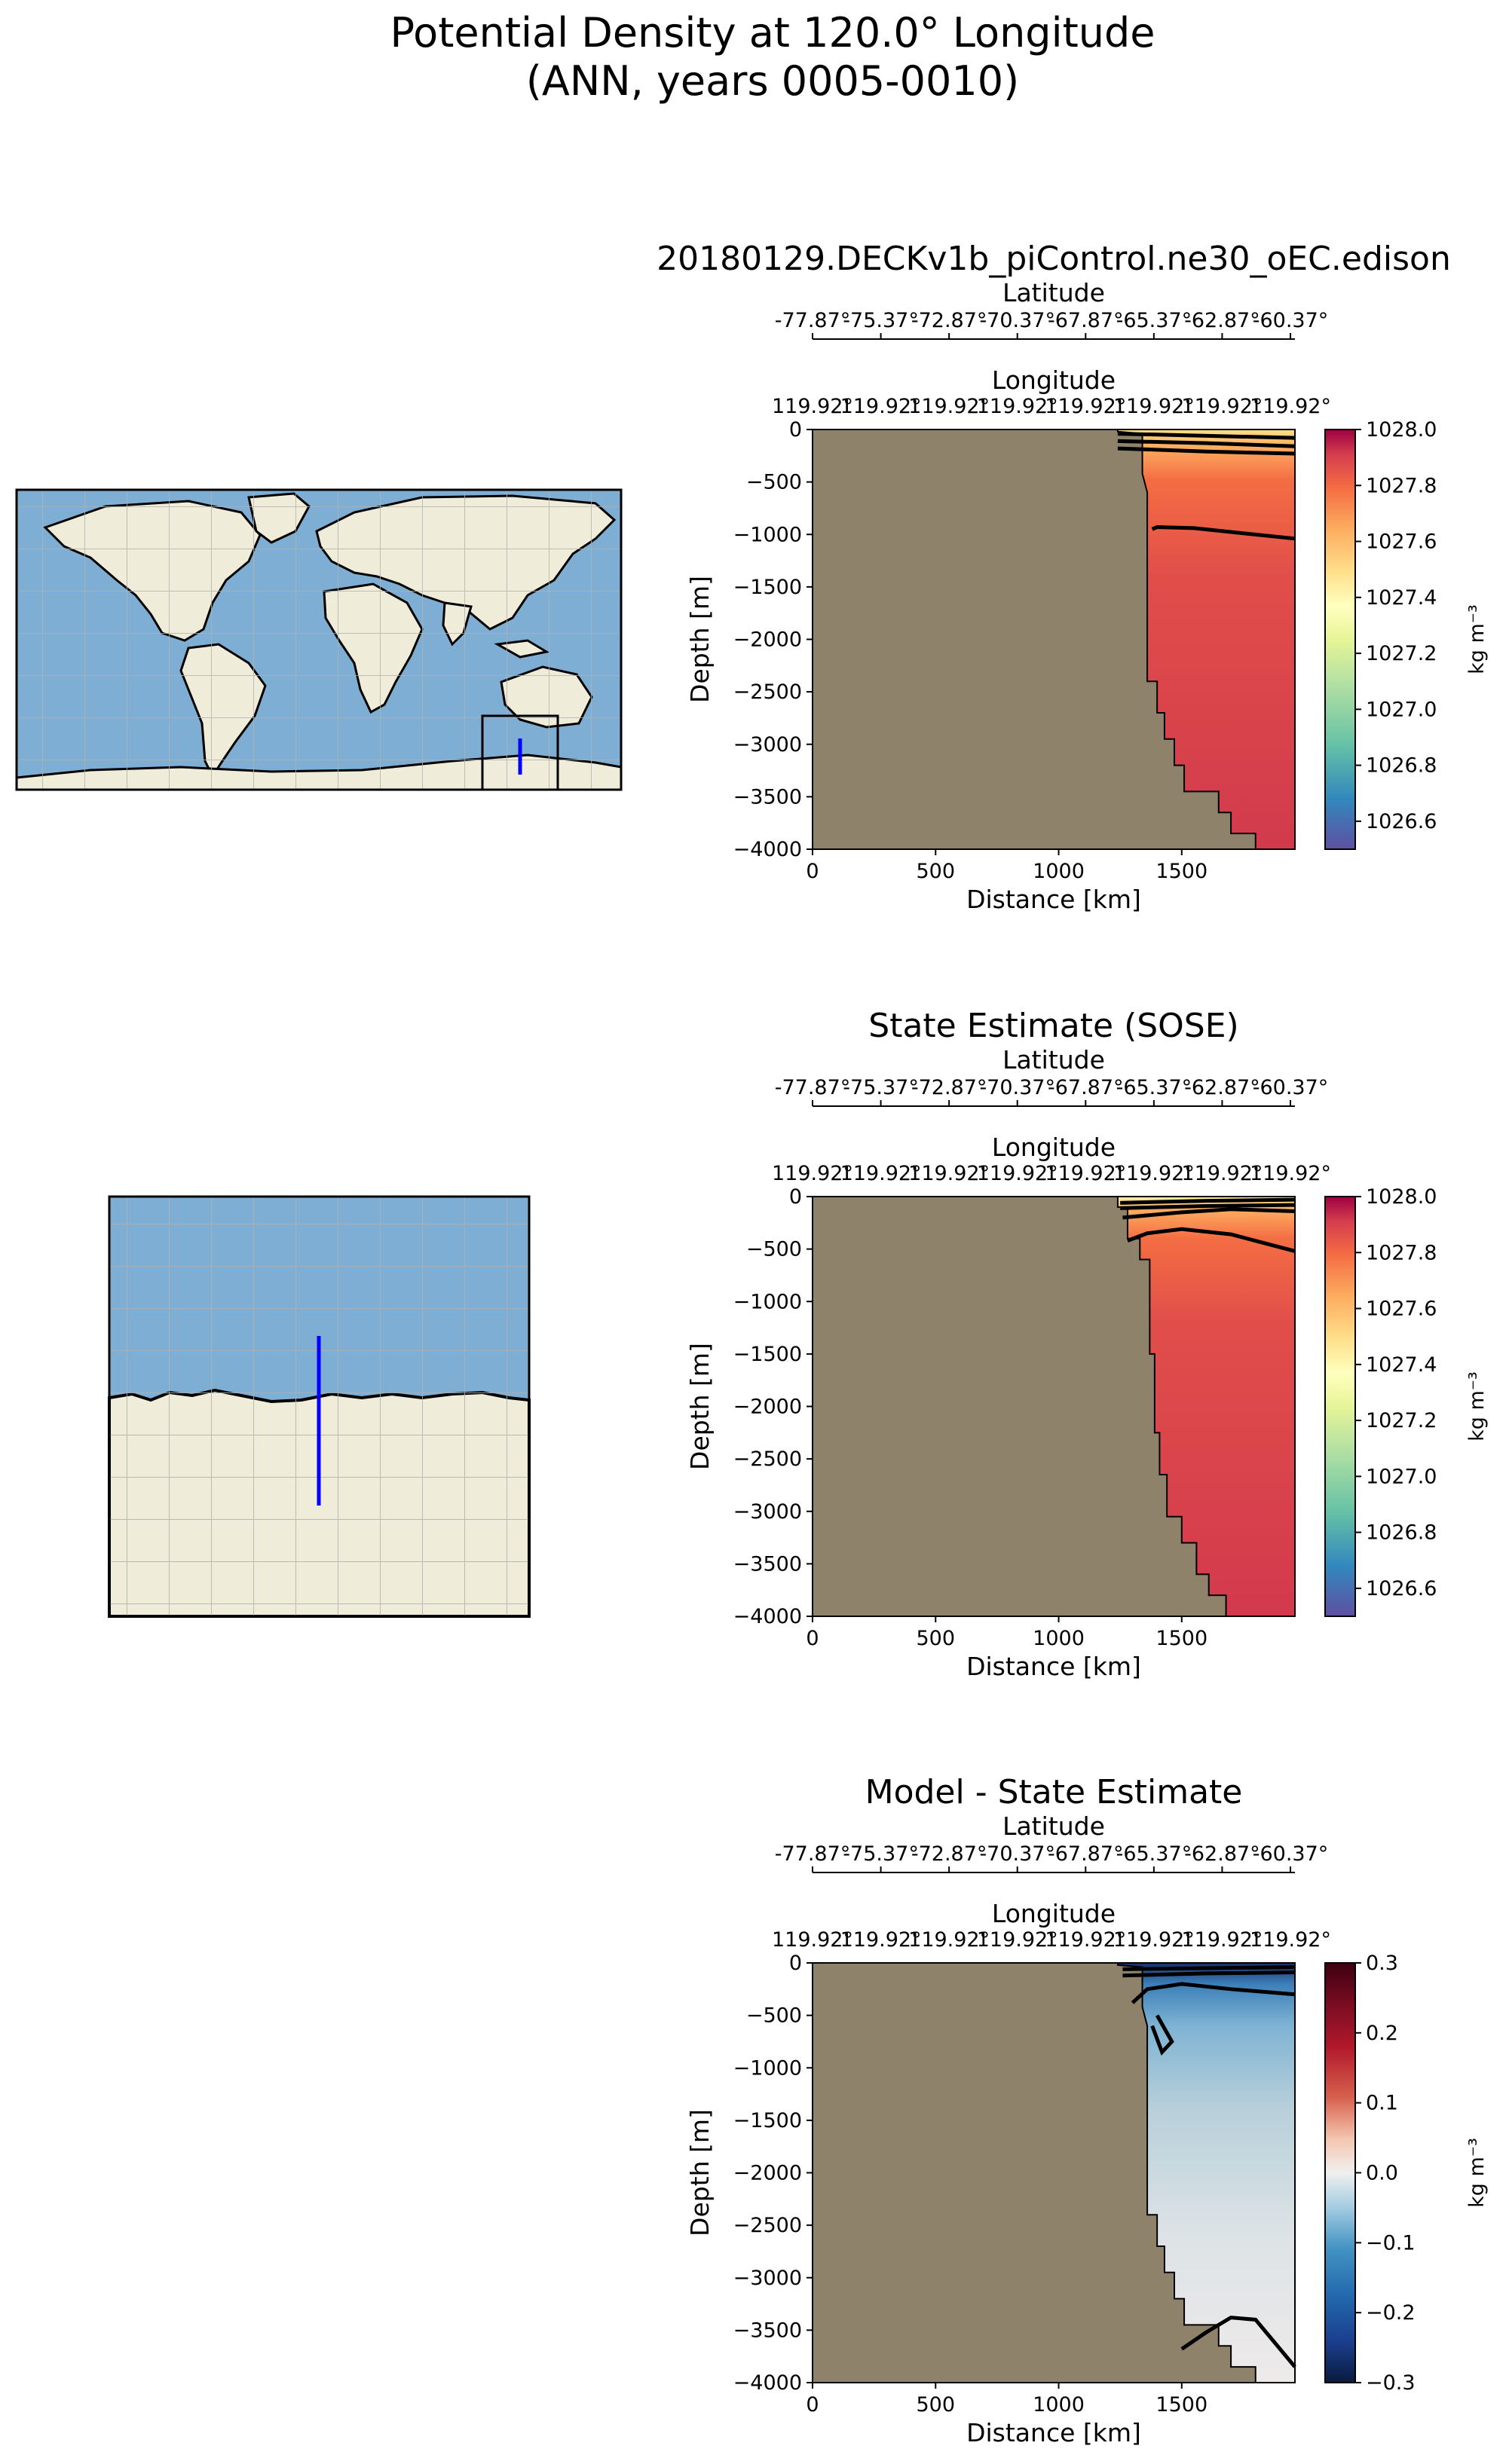  I want to click on colorbar-tick-label: 1026.6, so click(1401, 821).